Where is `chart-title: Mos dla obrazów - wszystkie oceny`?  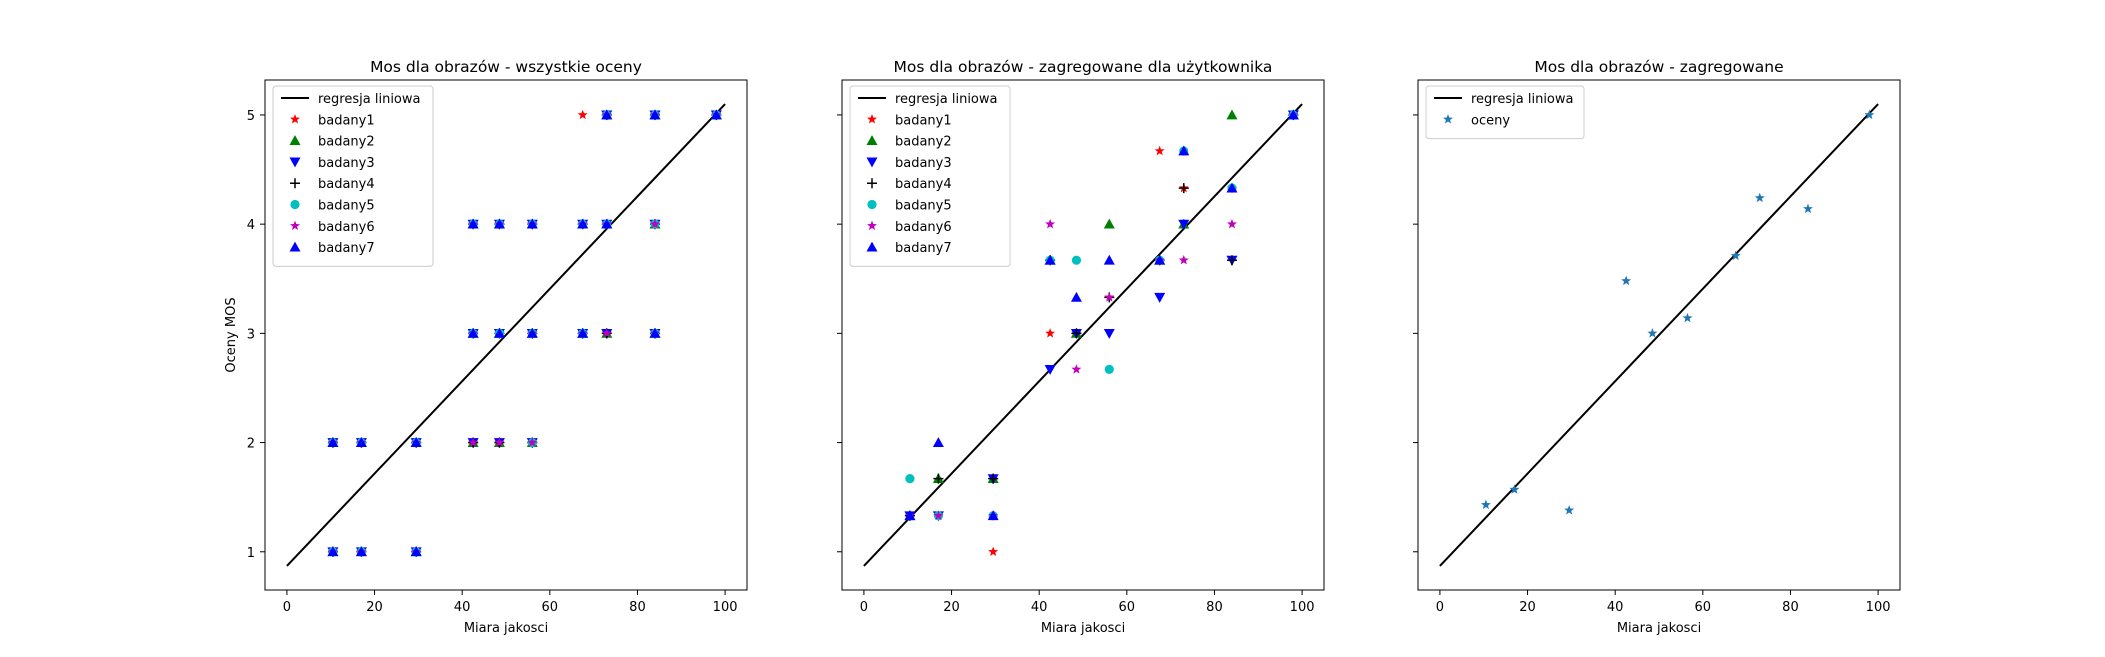
chart-title: Mos dla obrazów - wszystkie oceny is located at coordinates (506, 67).